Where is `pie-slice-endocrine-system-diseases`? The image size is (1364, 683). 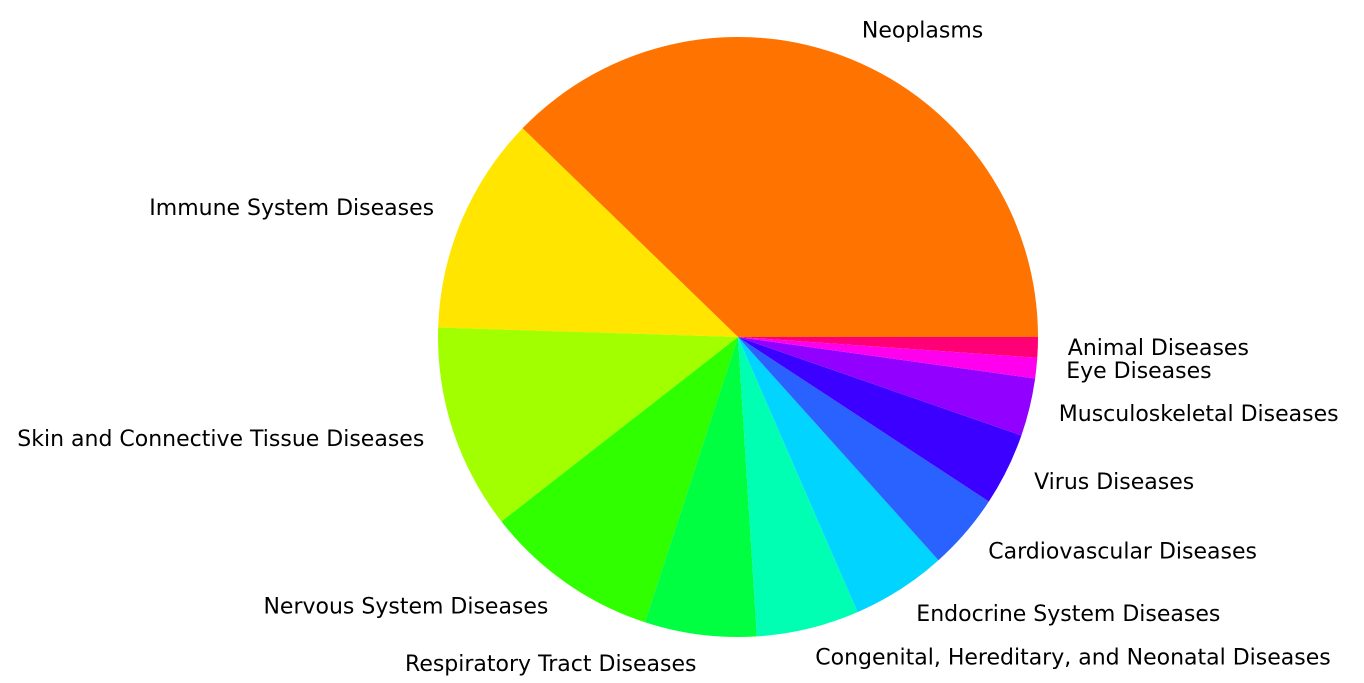 pie-slice-endocrine-system-diseases is located at coordinates (838, 475).